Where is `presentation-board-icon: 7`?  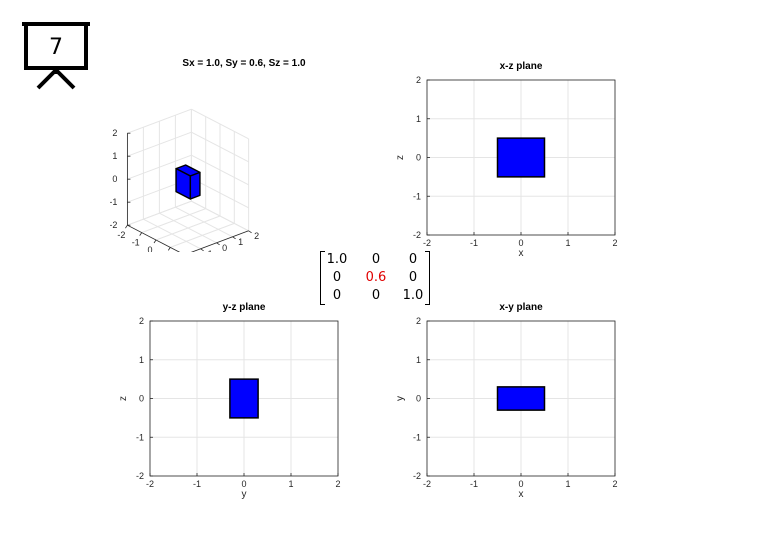
presentation-board-icon: 7 is located at coordinates (56, 55).